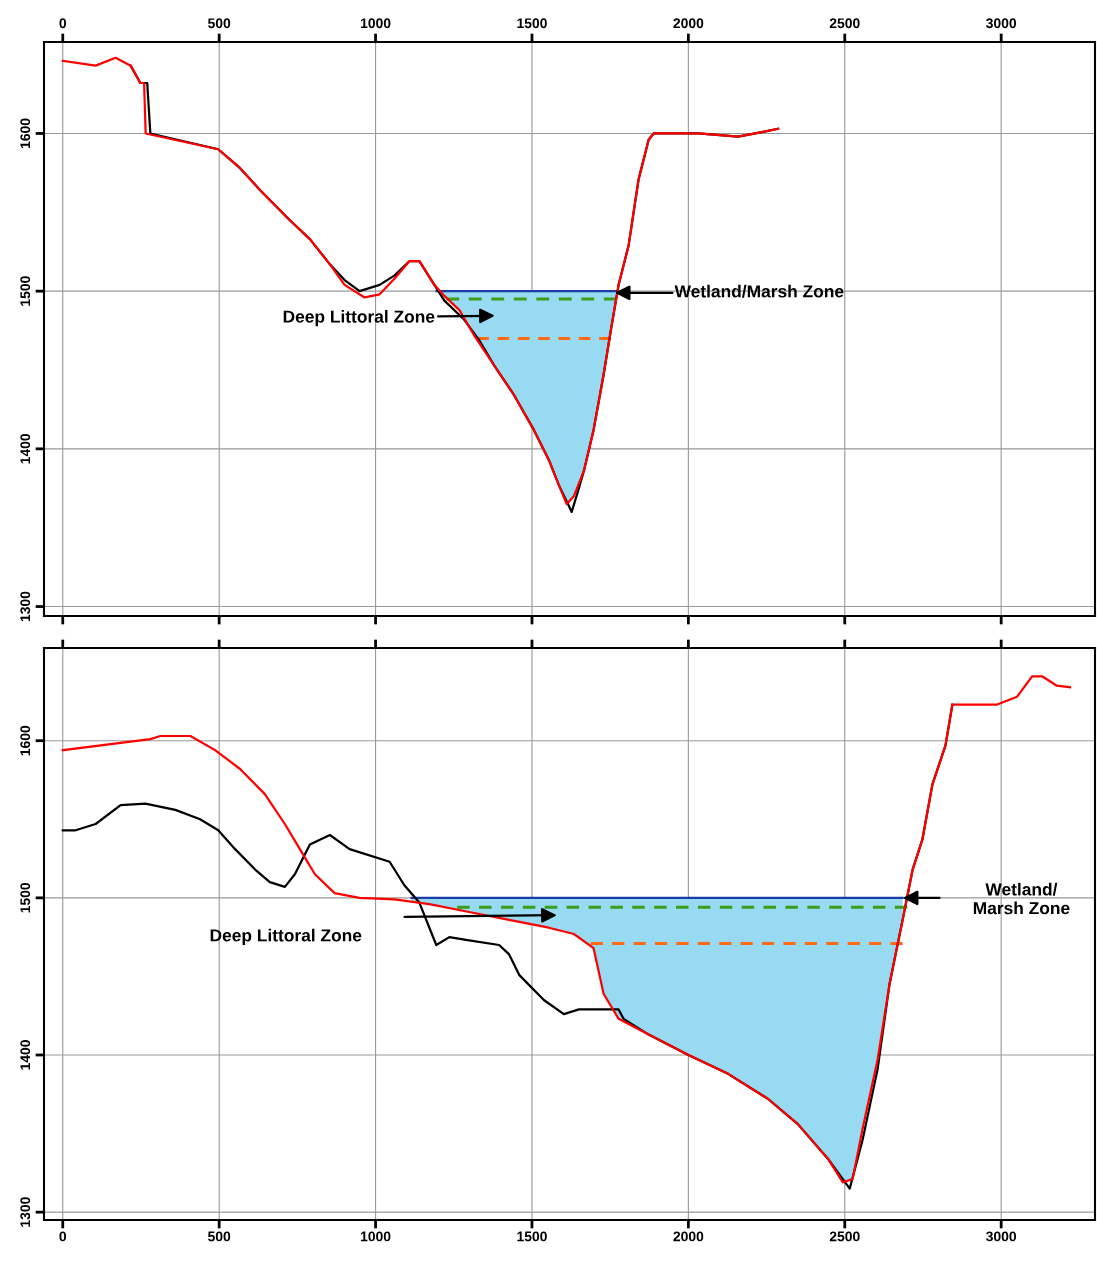  I want to click on annotation: Wetland/ Marsh Zone, so click(1021, 898).